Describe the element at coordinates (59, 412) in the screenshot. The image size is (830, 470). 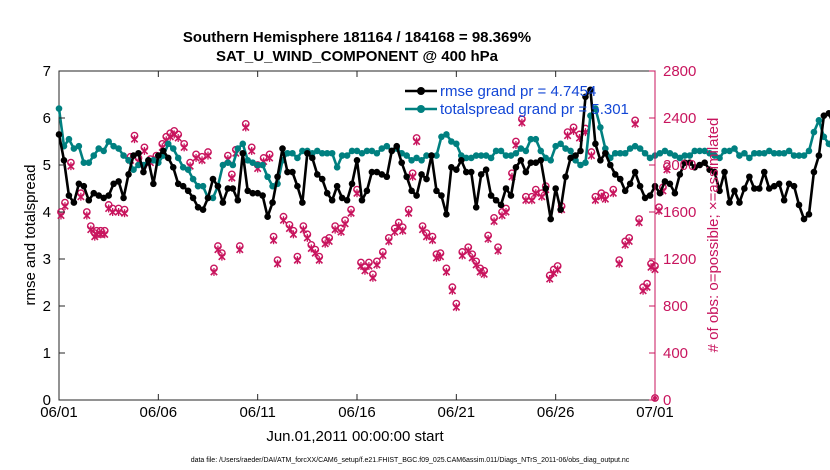
I see `x-tick-label: 06/01` at that location.